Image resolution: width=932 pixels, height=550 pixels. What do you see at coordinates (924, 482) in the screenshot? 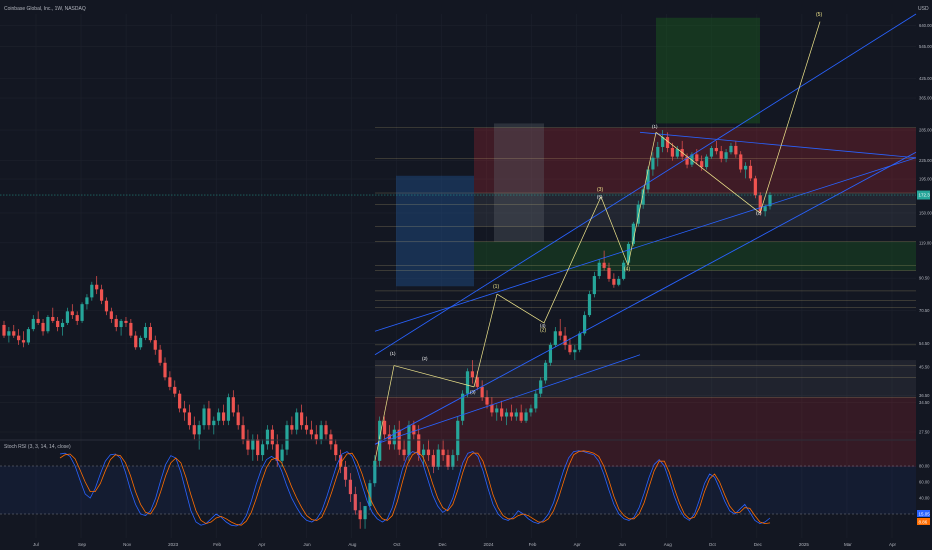
I see `stoch-tick-label: 60.00` at bounding box center [924, 482].